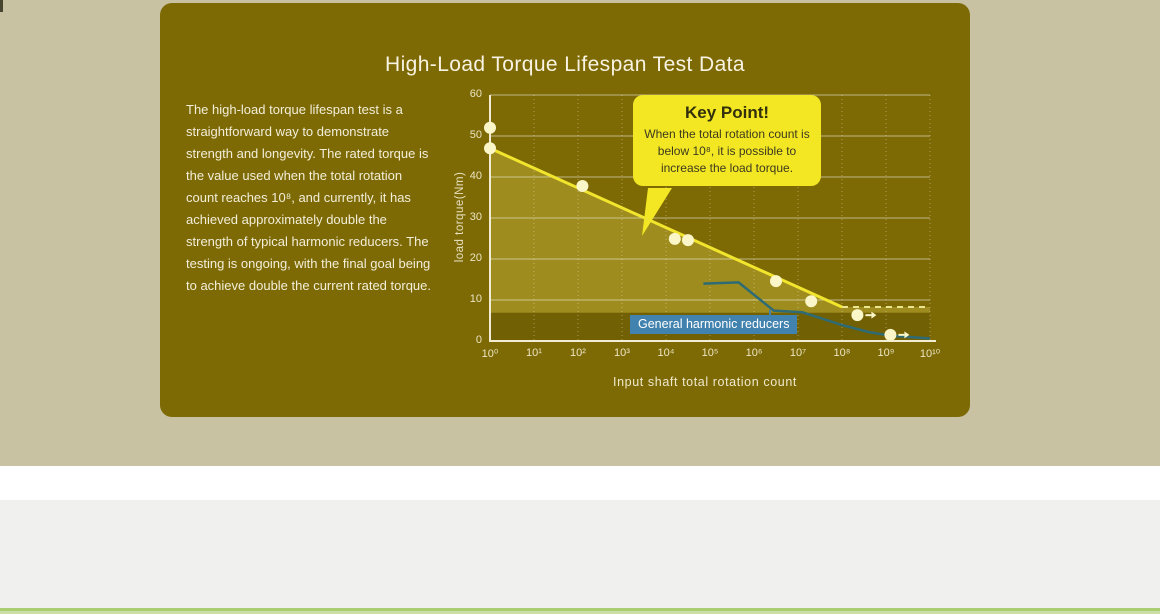 The height and width of the screenshot is (614, 1160). Describe the element at coordinates (727, 112) in the screenshot. I see `key-point-title: Key Point!` at that location.